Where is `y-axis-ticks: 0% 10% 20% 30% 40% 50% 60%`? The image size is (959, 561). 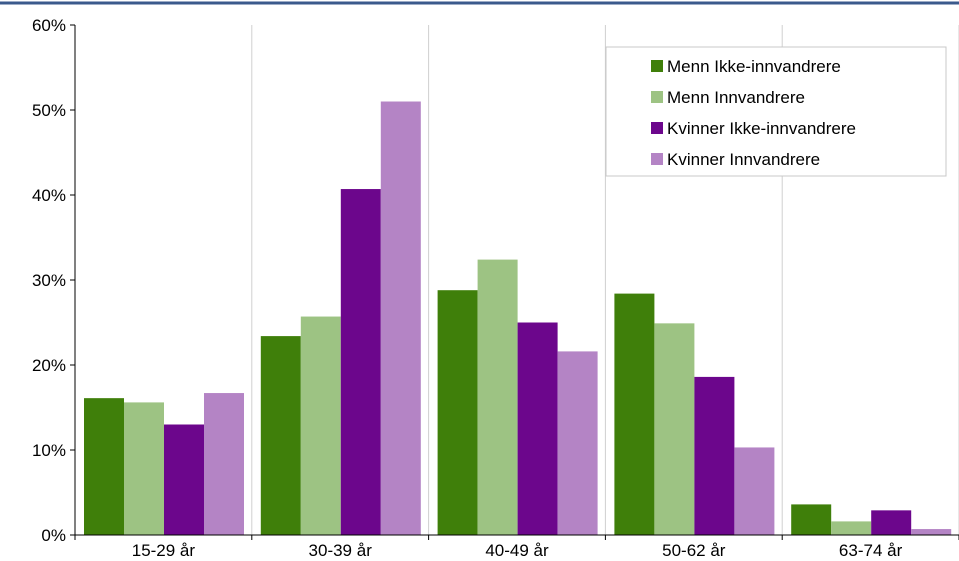
y-axis-ticks: 0% 10% 20% 30% 40% 50% 60% is located at coordinates (53, 280).